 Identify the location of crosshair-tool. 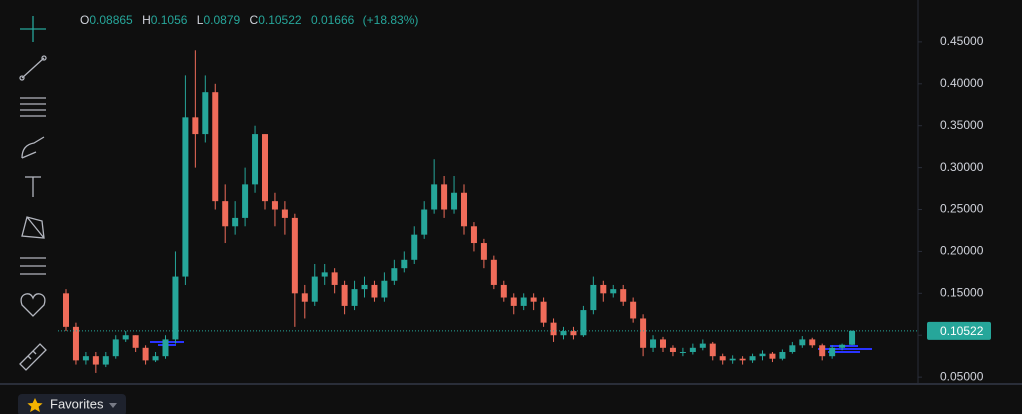
(33, 29).